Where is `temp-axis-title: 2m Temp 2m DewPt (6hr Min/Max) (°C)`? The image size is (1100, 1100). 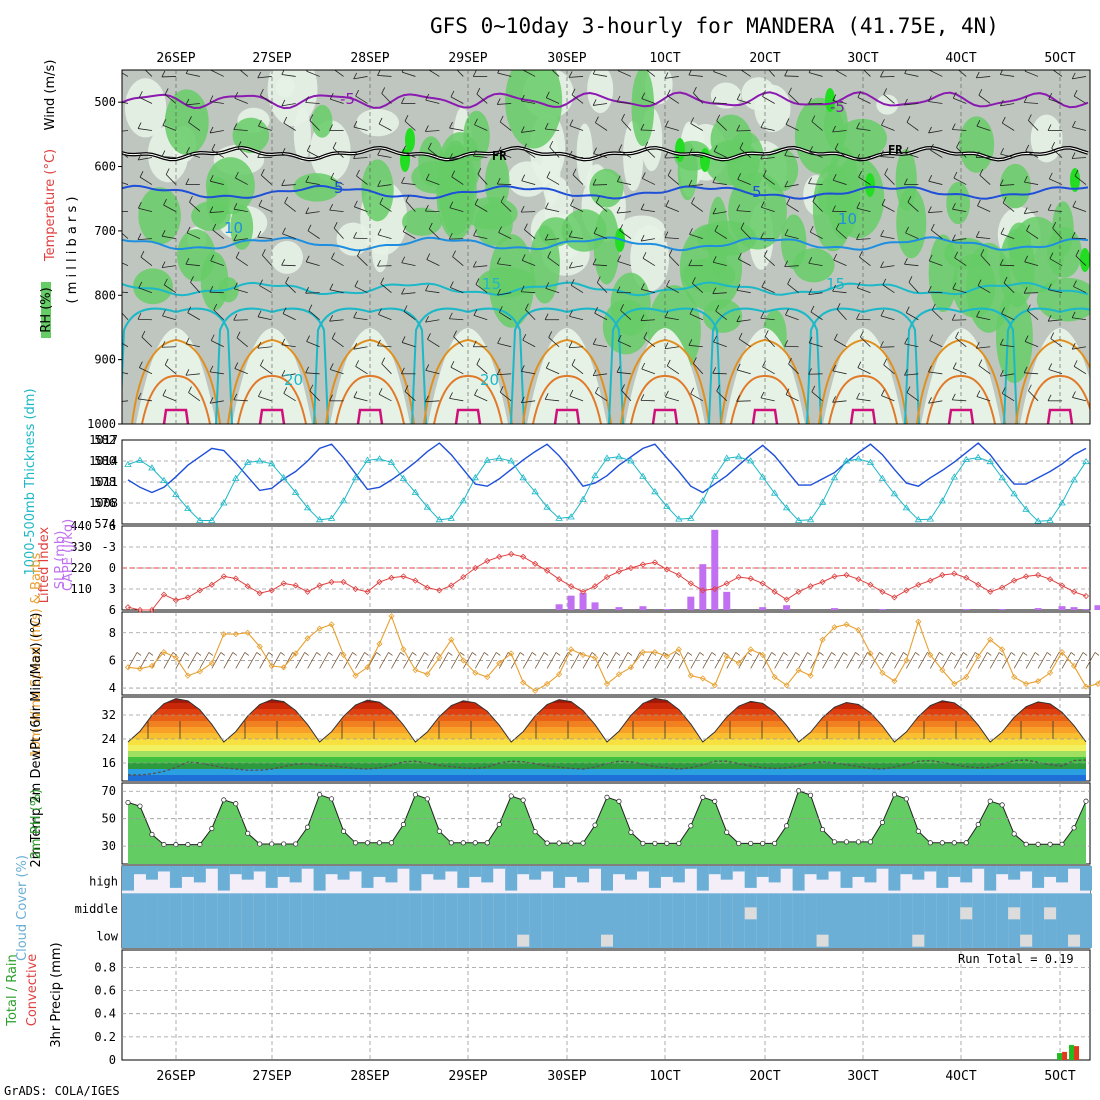
temp-axis-title: 2m Temp 2m DewPt (6hr Min/Max) (°C) is located at coordinates (36, 740).